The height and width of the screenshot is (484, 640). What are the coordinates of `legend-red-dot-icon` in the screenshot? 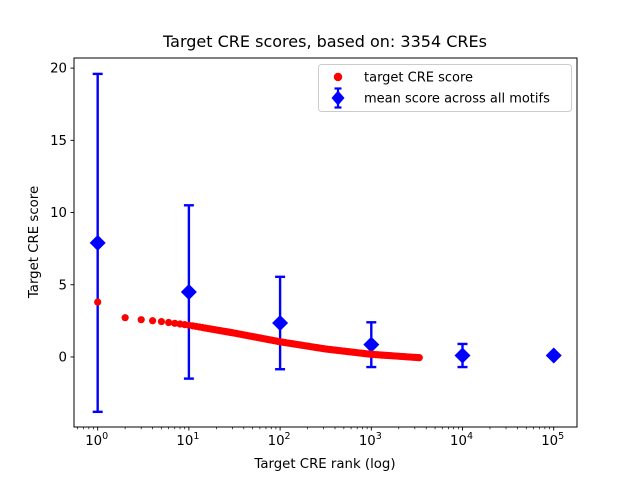 It's located at (338, 77).